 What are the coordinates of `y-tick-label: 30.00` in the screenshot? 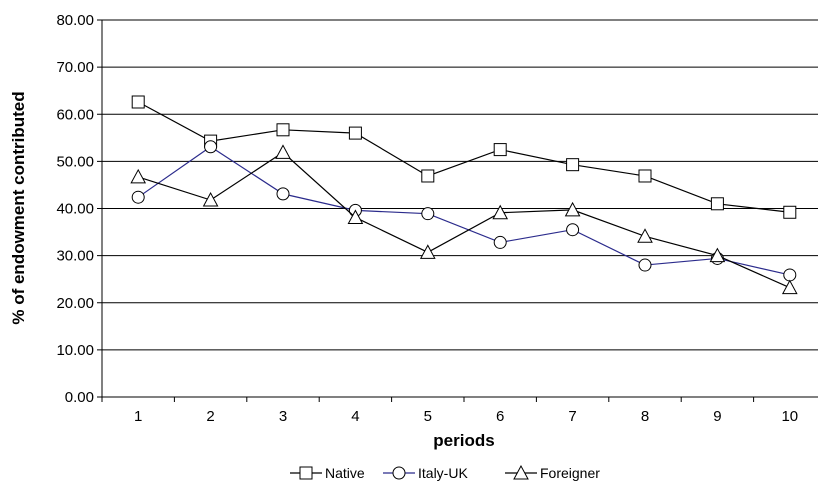 It's located at (75, 256).